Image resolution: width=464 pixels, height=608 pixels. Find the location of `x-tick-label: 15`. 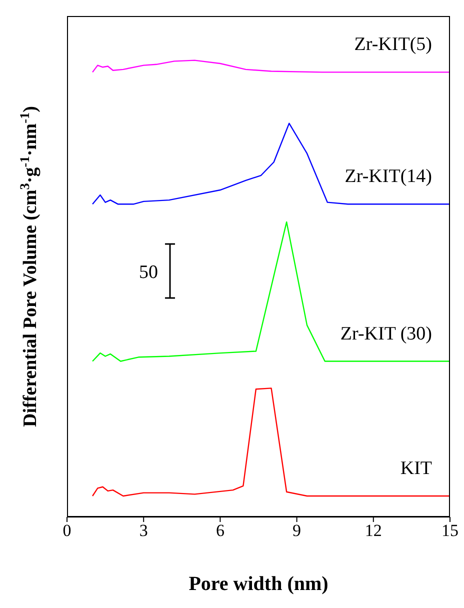

x-tick-label: 15 is located at coordinates (450, 530).